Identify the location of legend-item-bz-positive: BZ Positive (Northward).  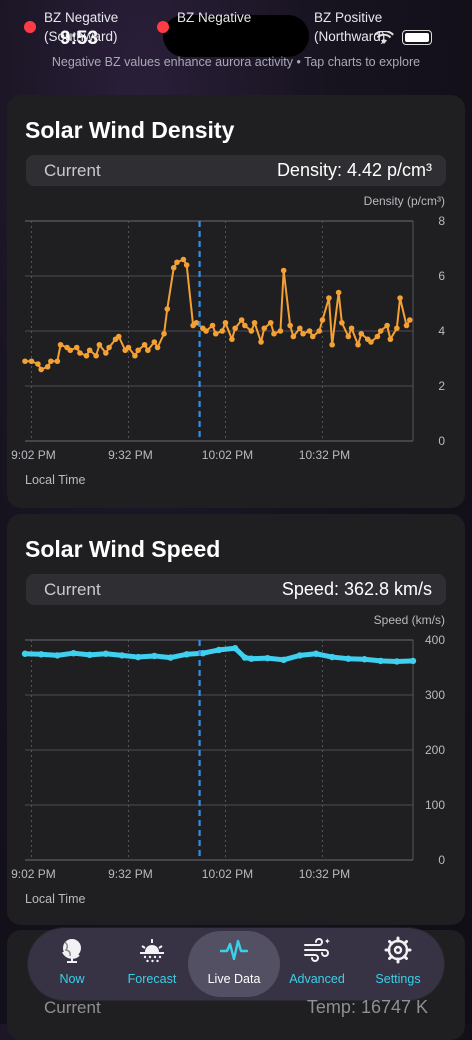
(349, 27).